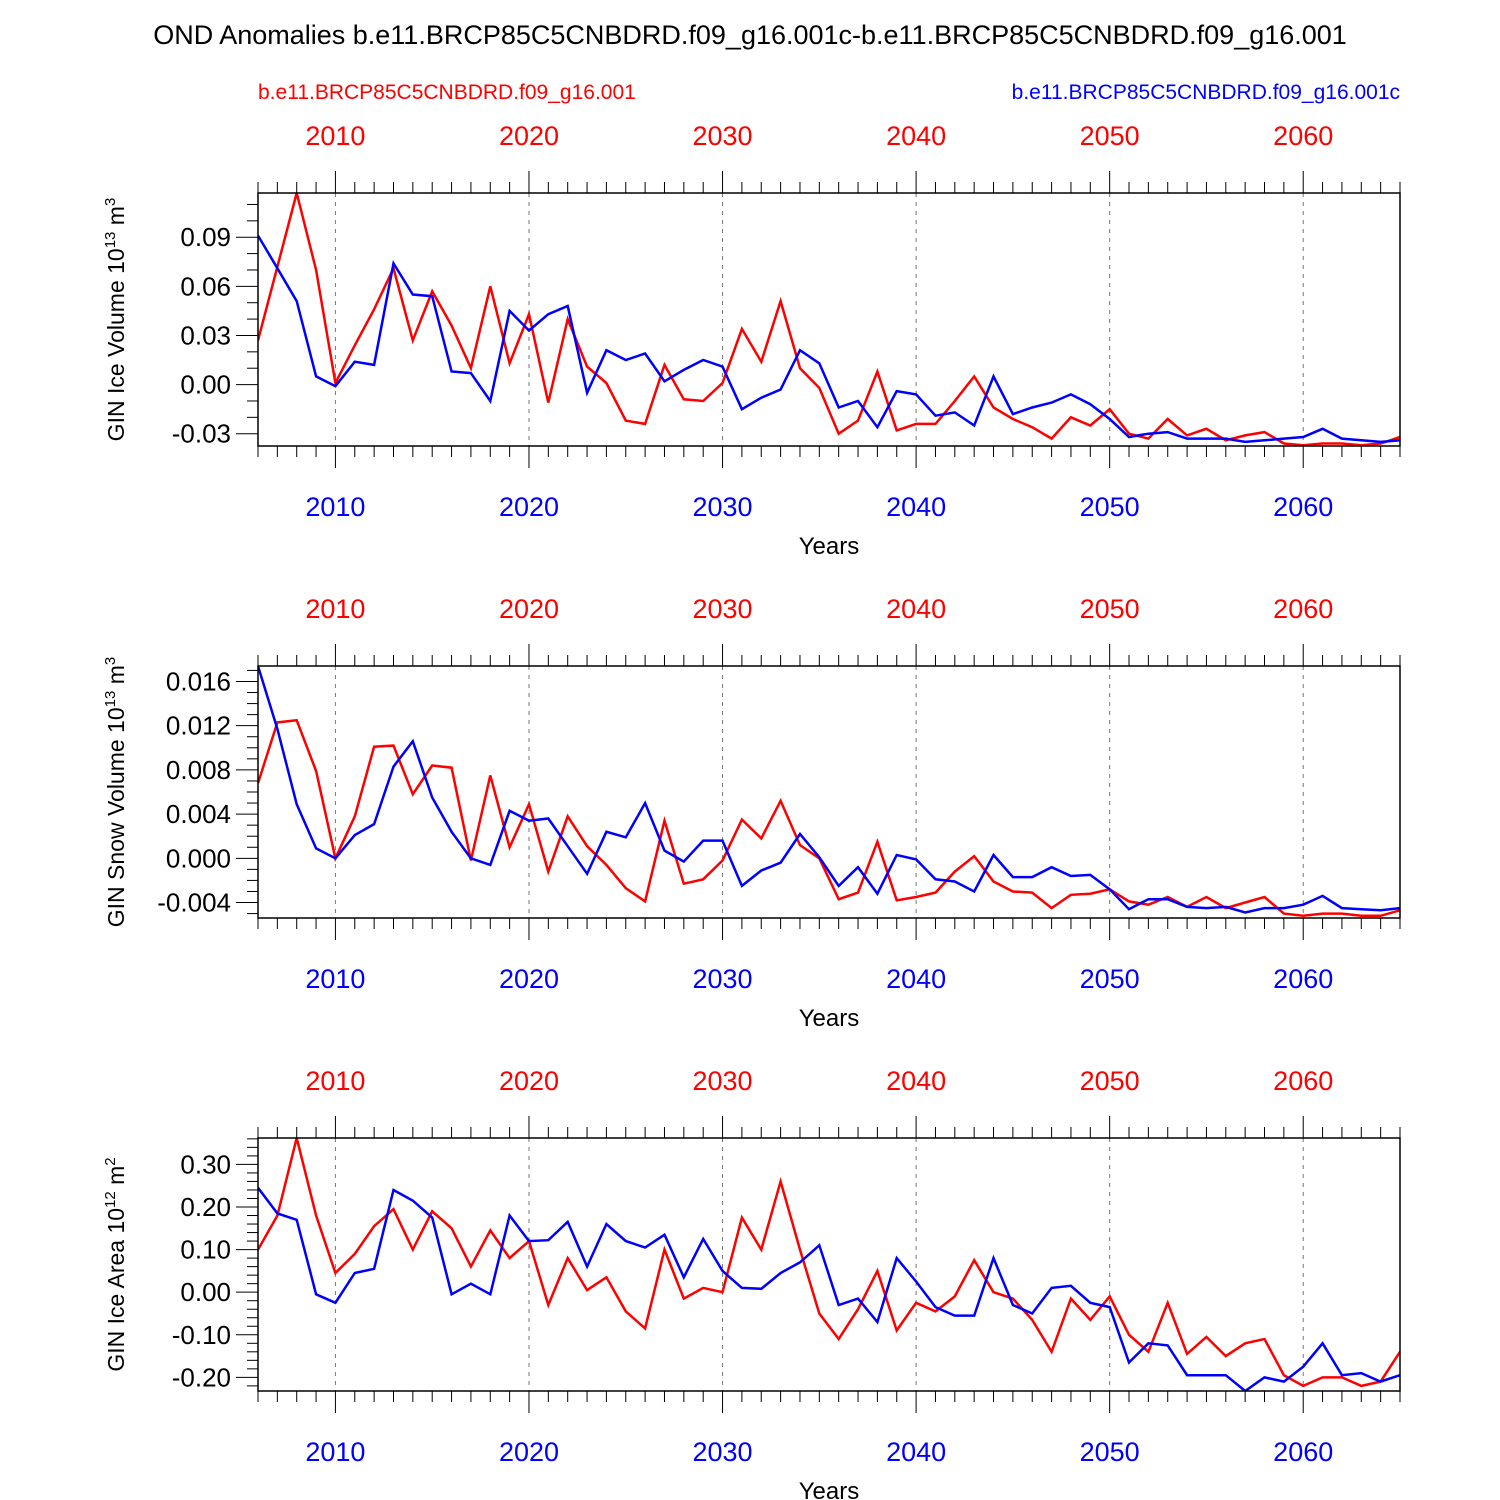 This screenshot has height=1500, width=1500. What do you see at coordinates (198, 814) in the screenshot?
I see `y-tick-label: 0.004` at bounding box center [198, 814].